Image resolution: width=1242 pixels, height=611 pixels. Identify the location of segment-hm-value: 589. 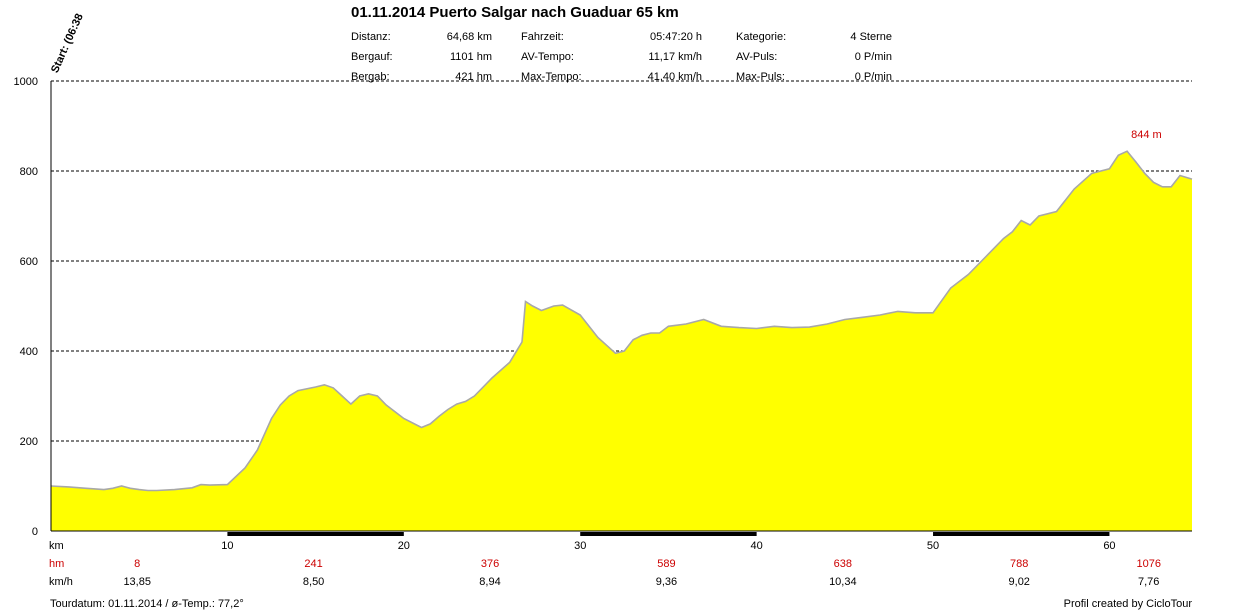
(666, 564).